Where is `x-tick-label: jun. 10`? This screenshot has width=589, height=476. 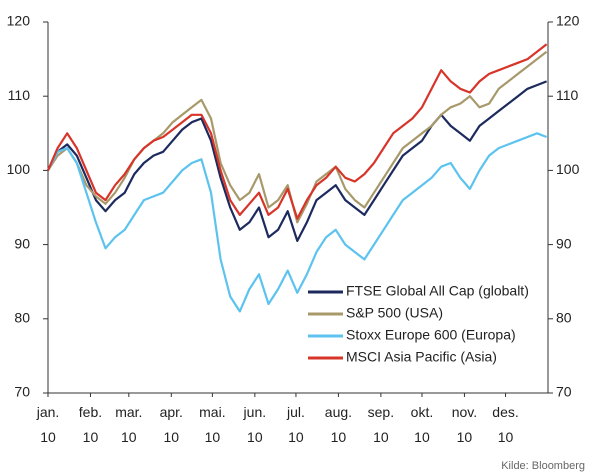 x-tick-label: jun. 10 is located at coordinates (255, 424).